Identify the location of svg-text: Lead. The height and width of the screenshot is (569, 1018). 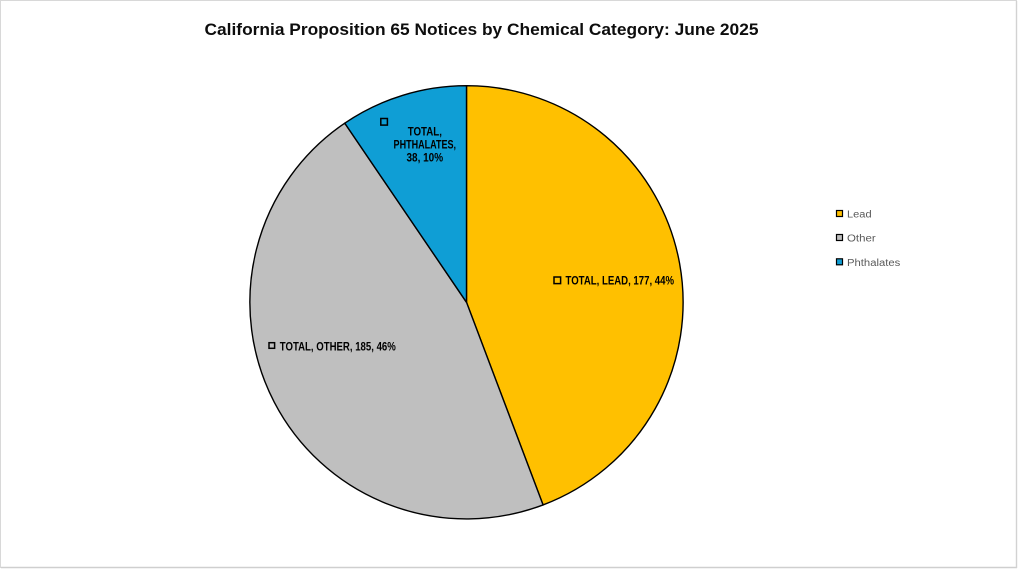
(859, 215).